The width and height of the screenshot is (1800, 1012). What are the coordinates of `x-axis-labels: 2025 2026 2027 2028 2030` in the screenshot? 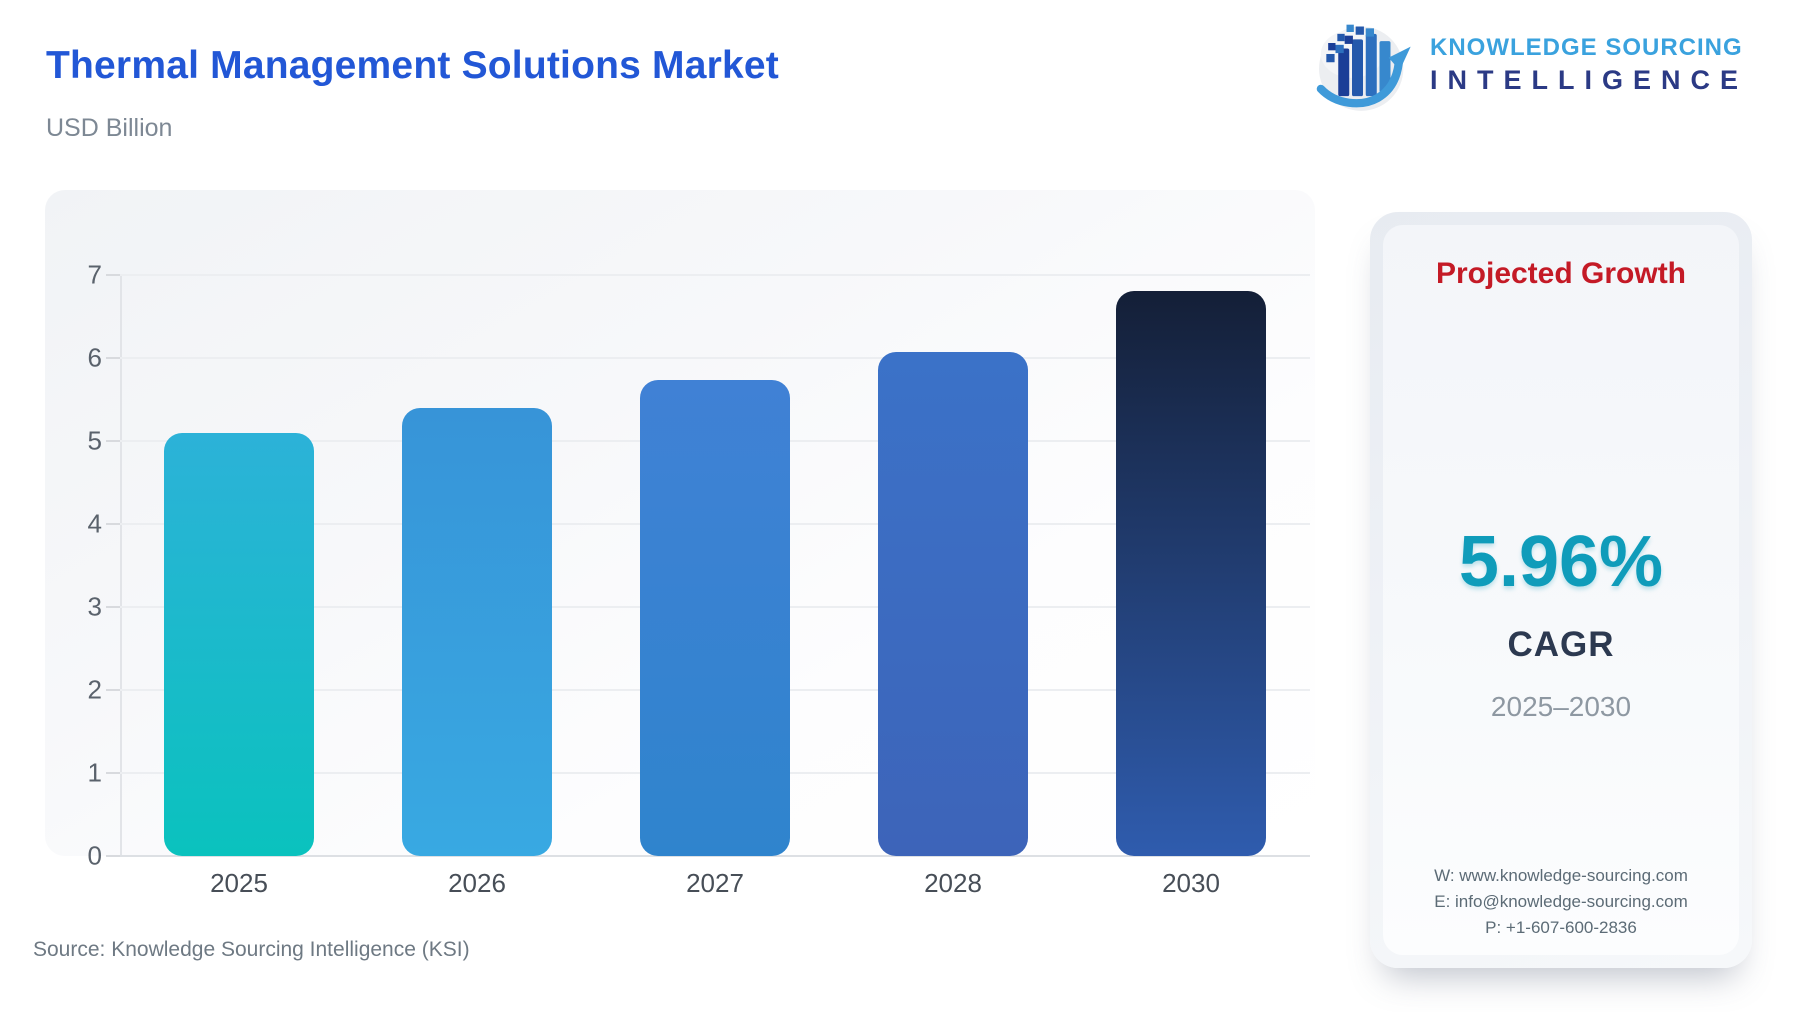 It's located at (715, 883).